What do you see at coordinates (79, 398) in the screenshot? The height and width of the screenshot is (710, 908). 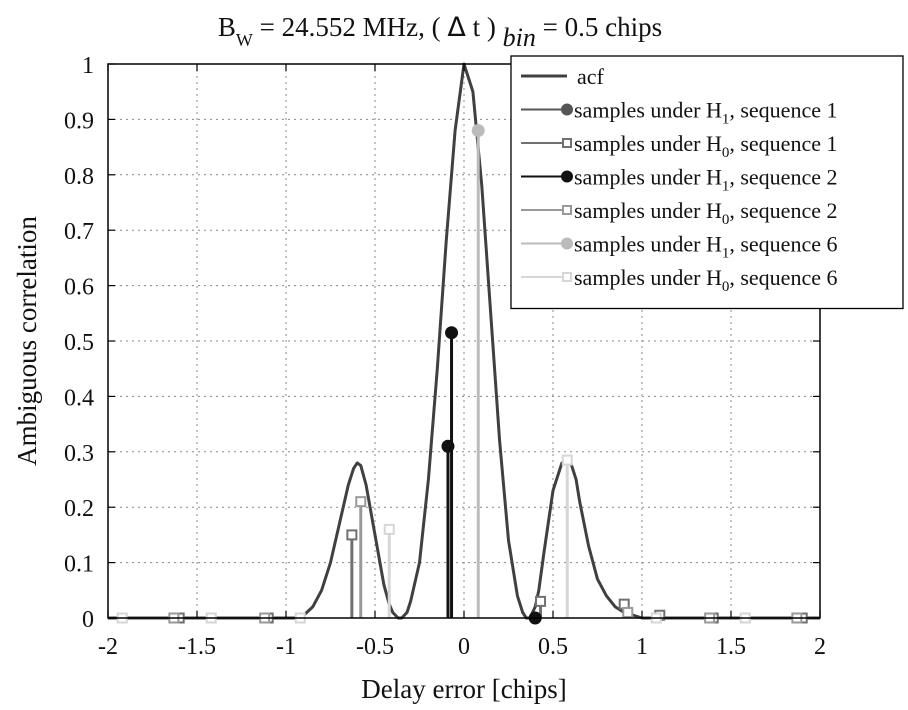 I see `y-tick-label: 0.4` at bounding box center [79, 398].